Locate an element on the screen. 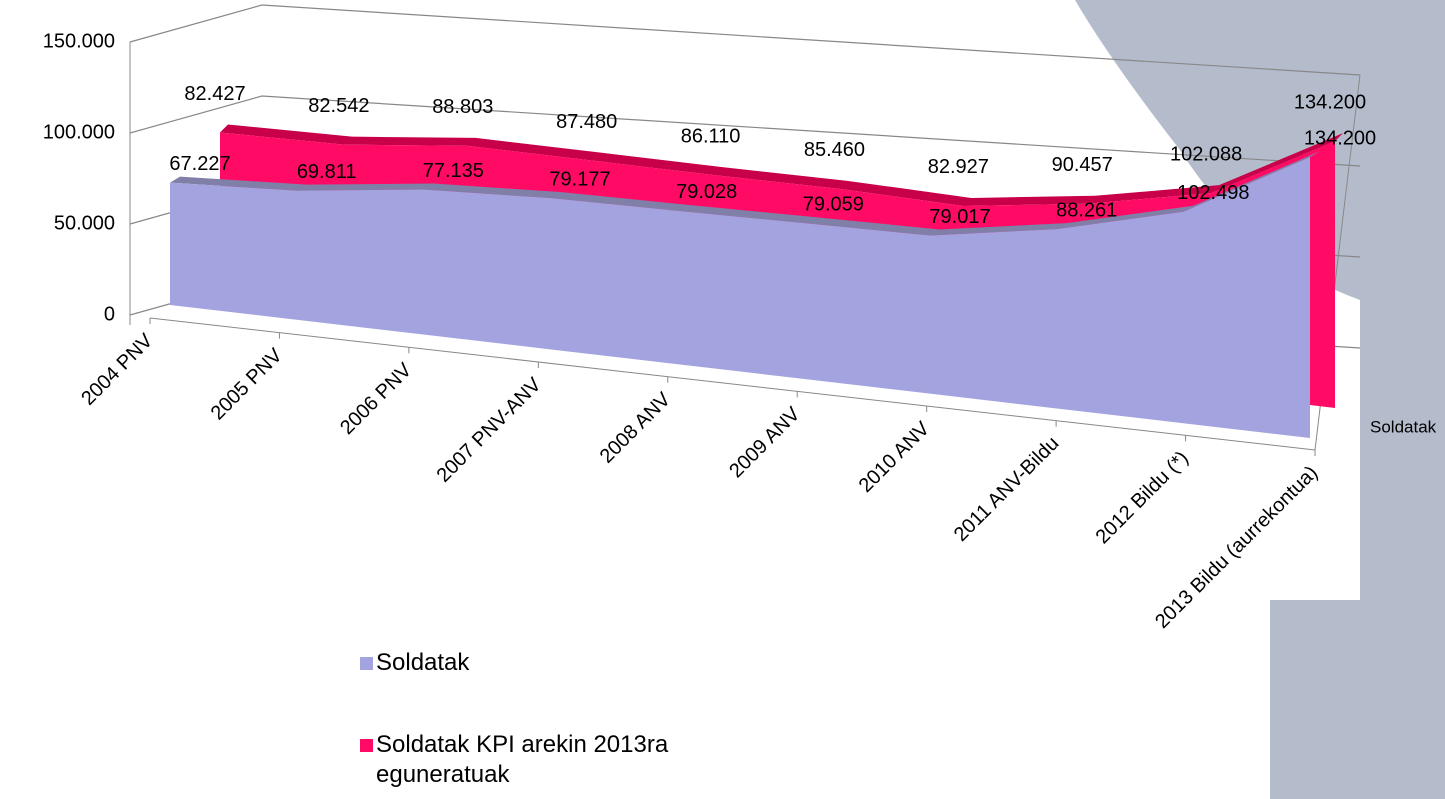  x-tick-label: 2006 PNV is located at coordinates (376, 399).